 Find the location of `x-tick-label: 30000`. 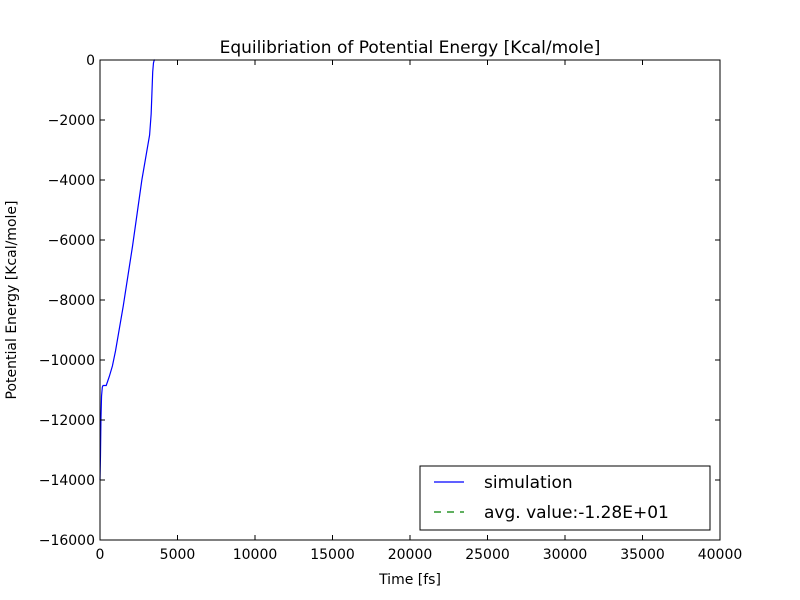

x-tick-label: 30000 is located at coordinates (565, 555).